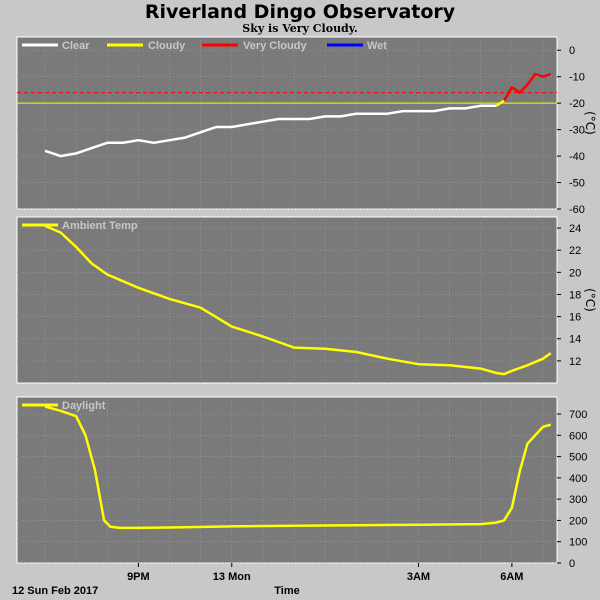 This screenshot has height=600, width=600. I want to click on daylight-legend: Daylight, so click(64, 406).